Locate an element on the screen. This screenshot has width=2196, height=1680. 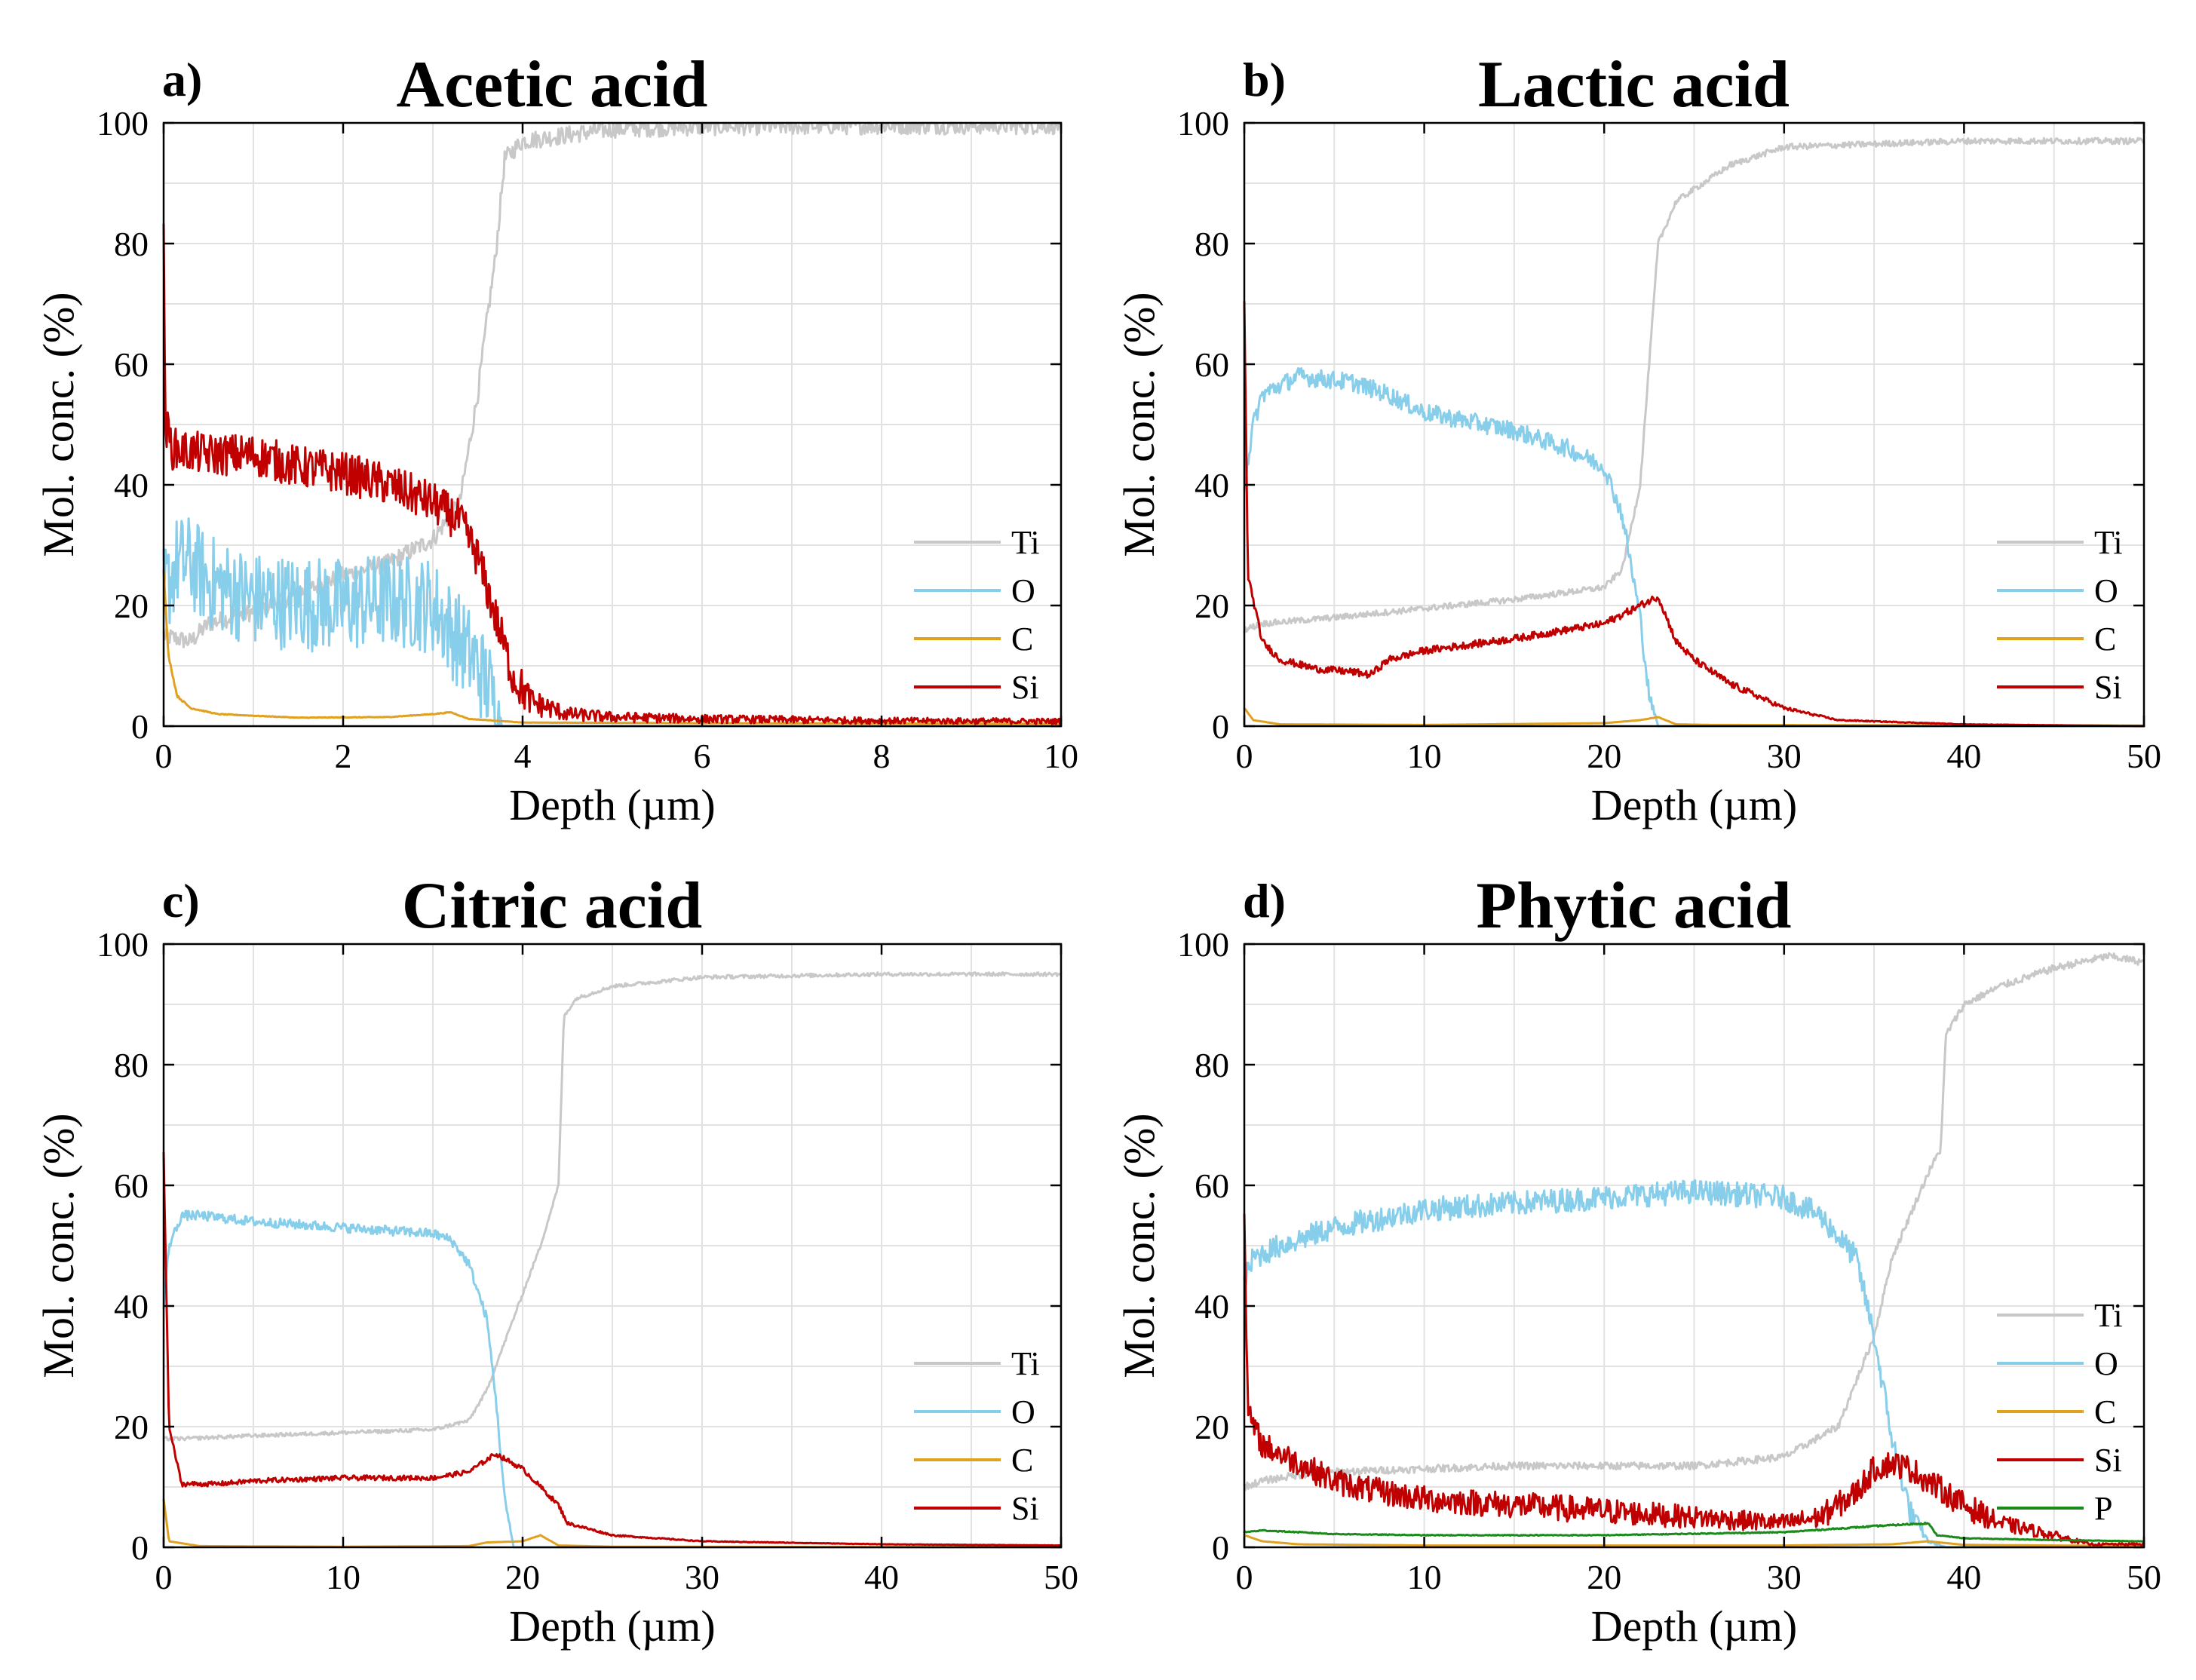
panel-letter: b) is located at coordinates (1264, 79).